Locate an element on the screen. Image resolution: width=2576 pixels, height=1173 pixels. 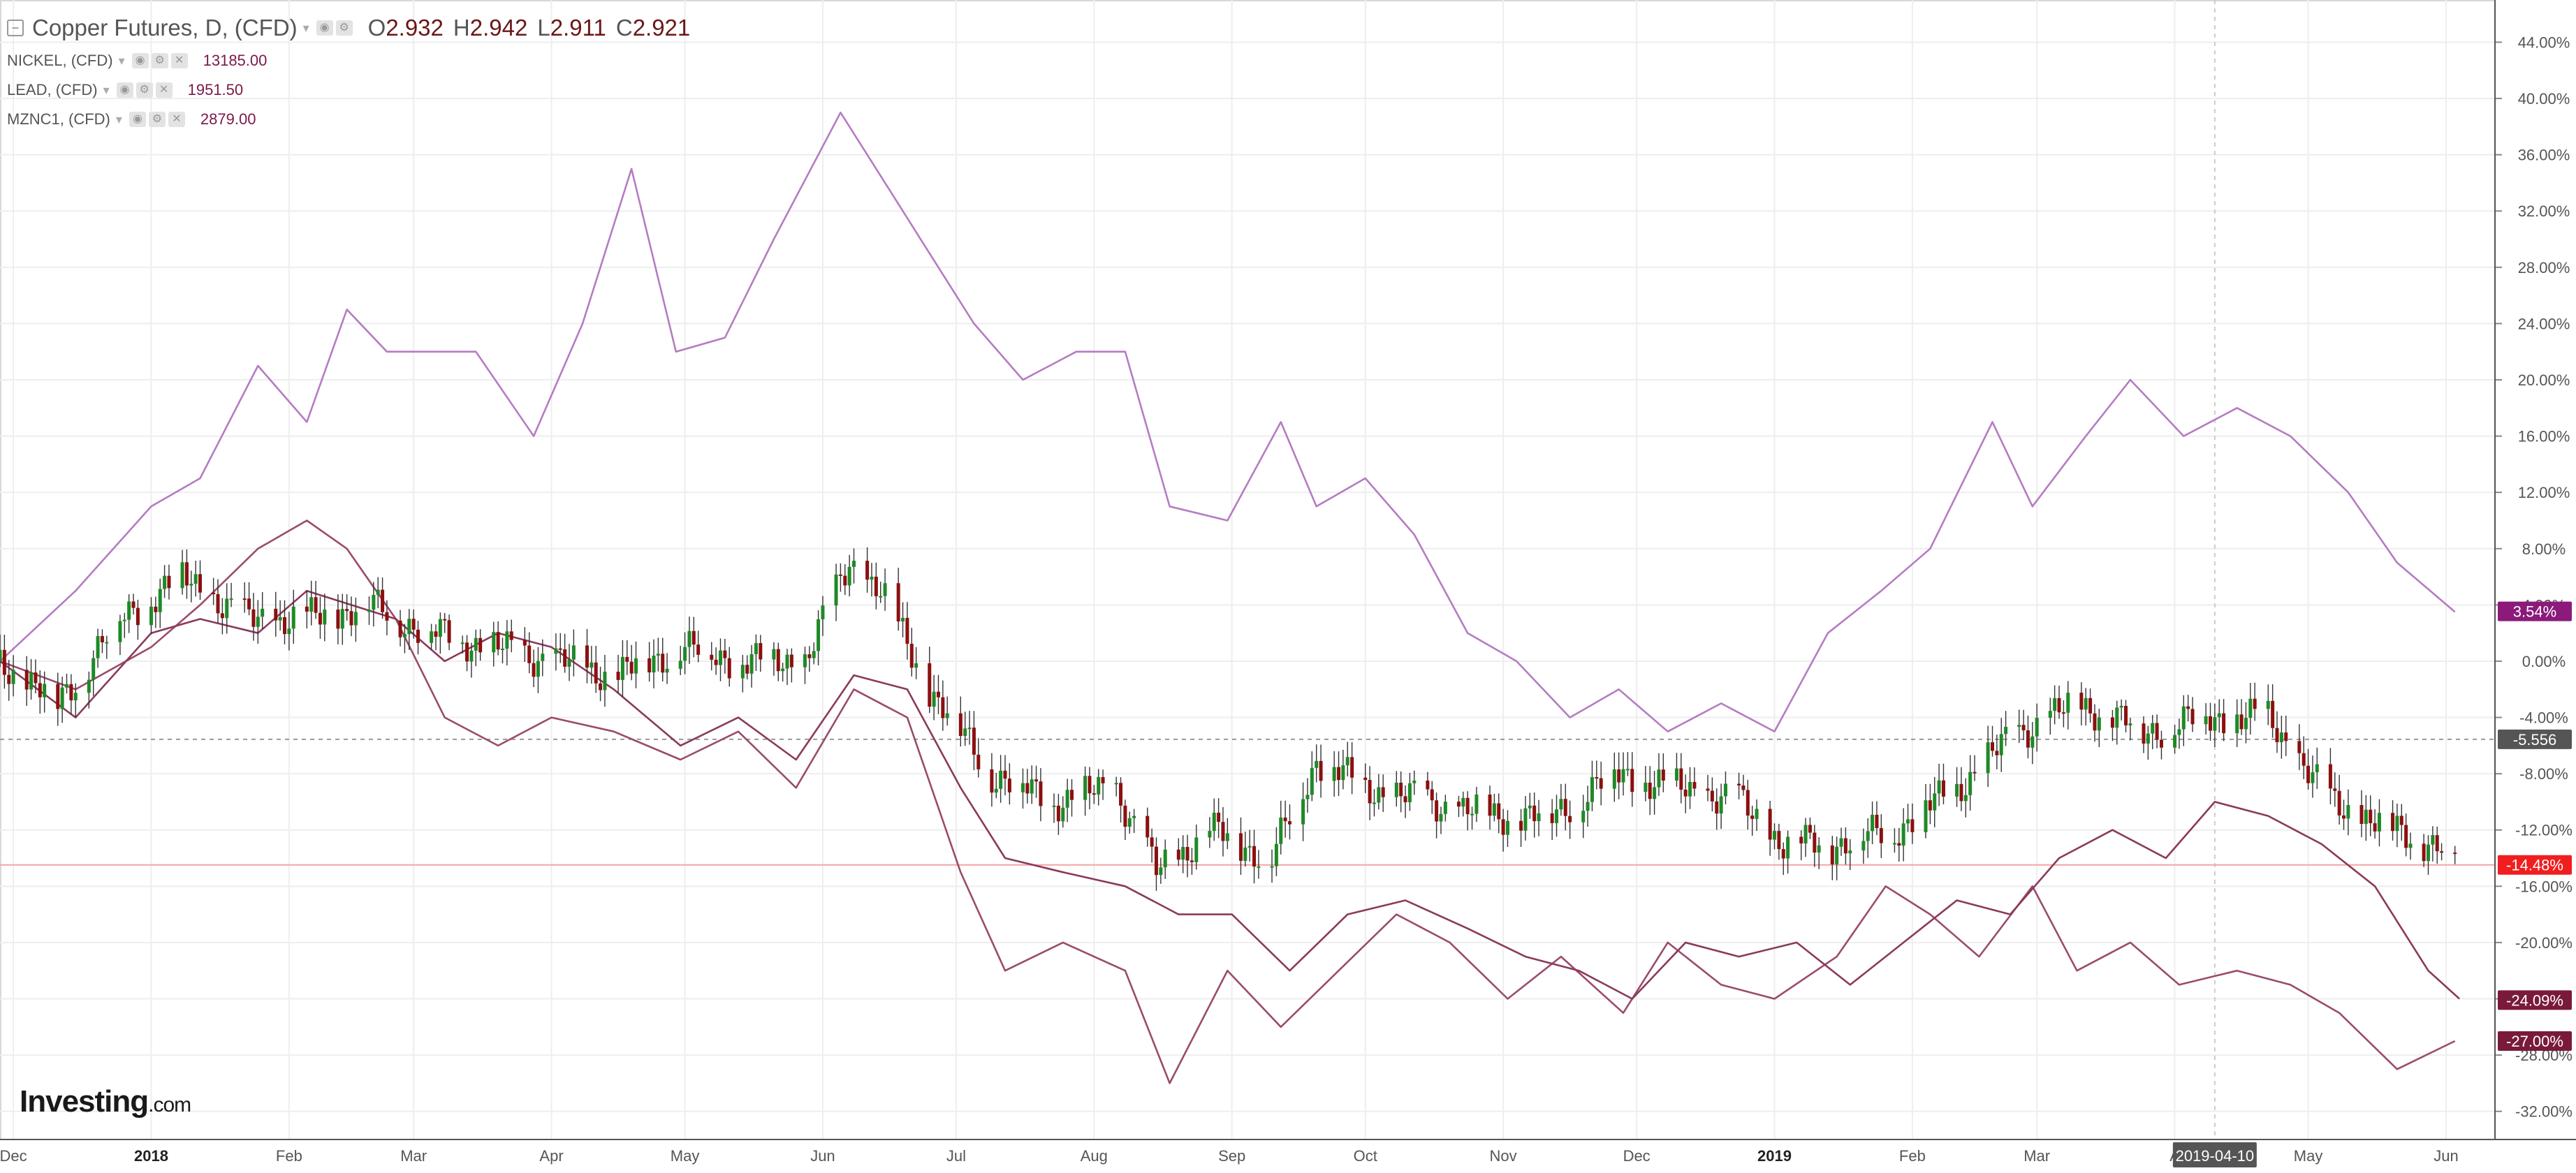
price-label-box is located at coordinates (2535, 1000).